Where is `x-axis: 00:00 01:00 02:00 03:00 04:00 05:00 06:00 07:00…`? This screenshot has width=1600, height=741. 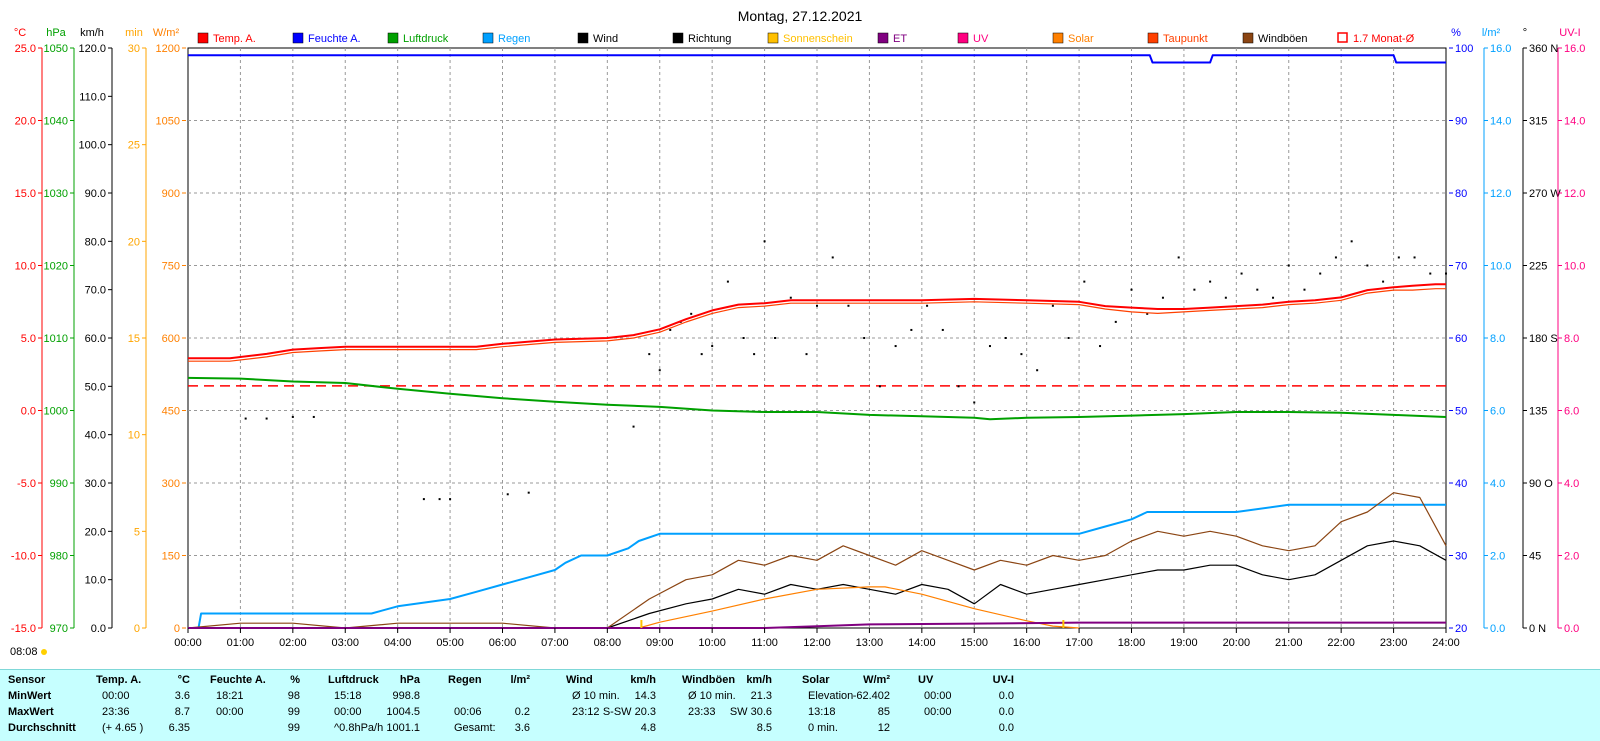
x-axis: 00:00 01:00 02:00 03:00 04:00 05:00 06:00 07:00… is located at coordinates (817, 638).